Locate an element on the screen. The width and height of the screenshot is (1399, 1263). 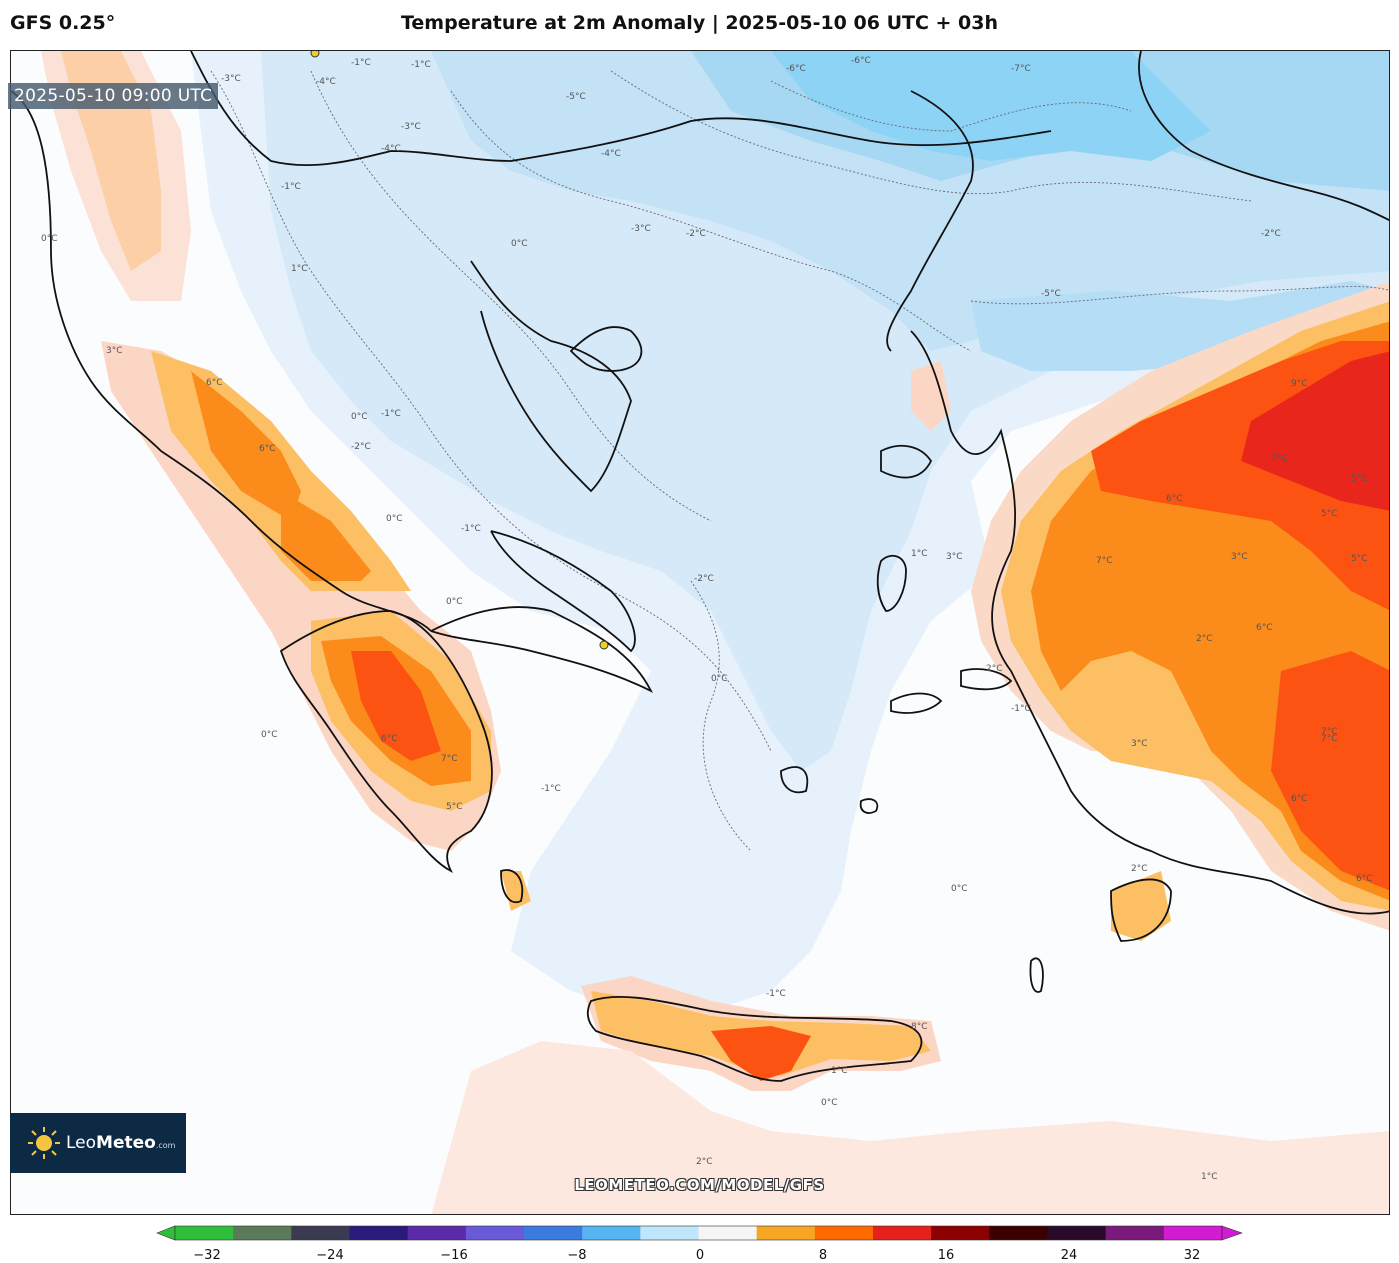
coast-peloponnese is located at coordinates (386, 742).